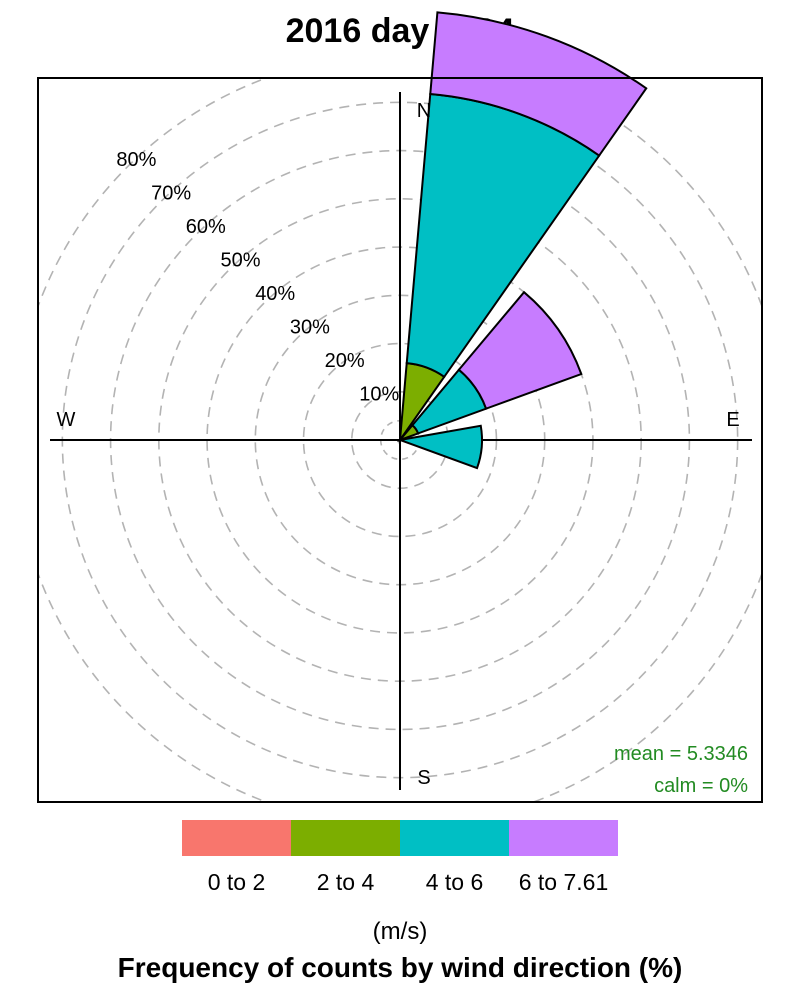 This screenshot has height=1000, width=800. I want to click on wind-sectors, so click(522, 240).